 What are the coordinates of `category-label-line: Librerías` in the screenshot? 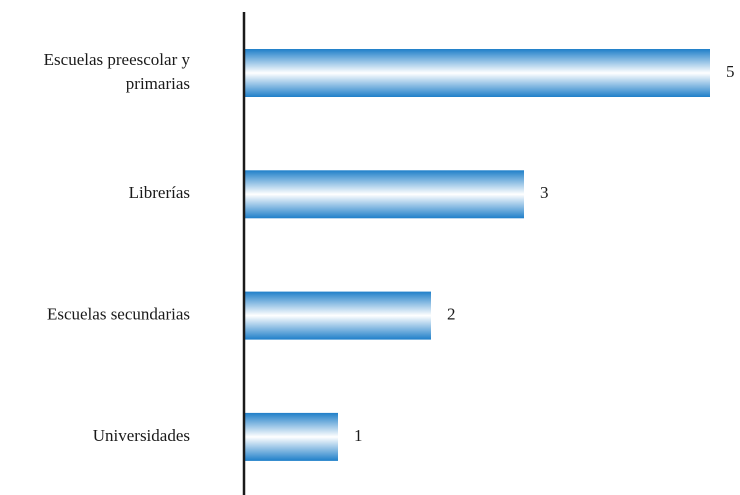 It's located at (159, 192).